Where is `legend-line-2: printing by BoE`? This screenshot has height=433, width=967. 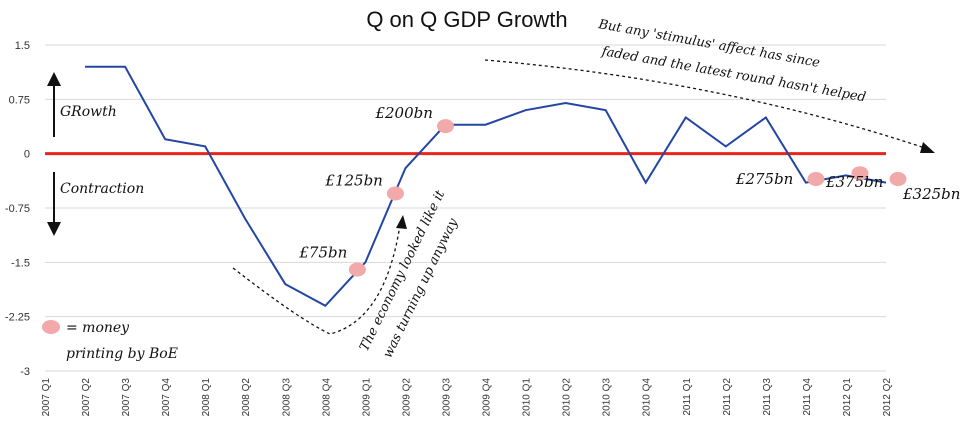 legend-line-2: printing by BoE is located at coordinates (122, 354).